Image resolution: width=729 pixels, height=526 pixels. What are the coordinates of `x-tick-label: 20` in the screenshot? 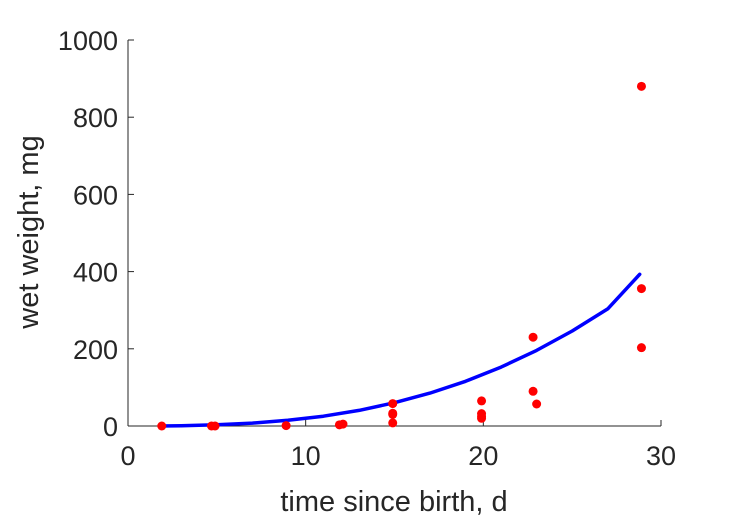 It's located at (483, 456).